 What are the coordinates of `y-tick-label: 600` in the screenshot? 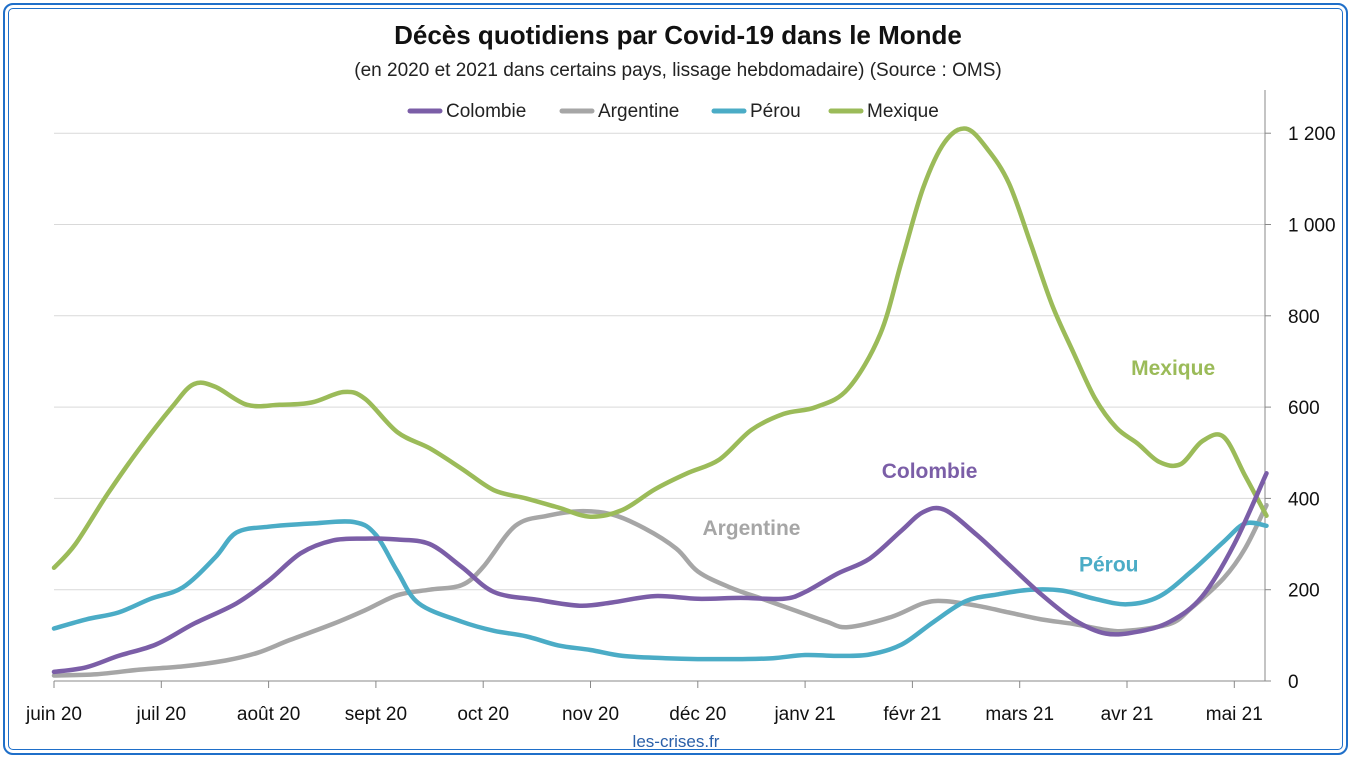 It's located at (1304, 408).